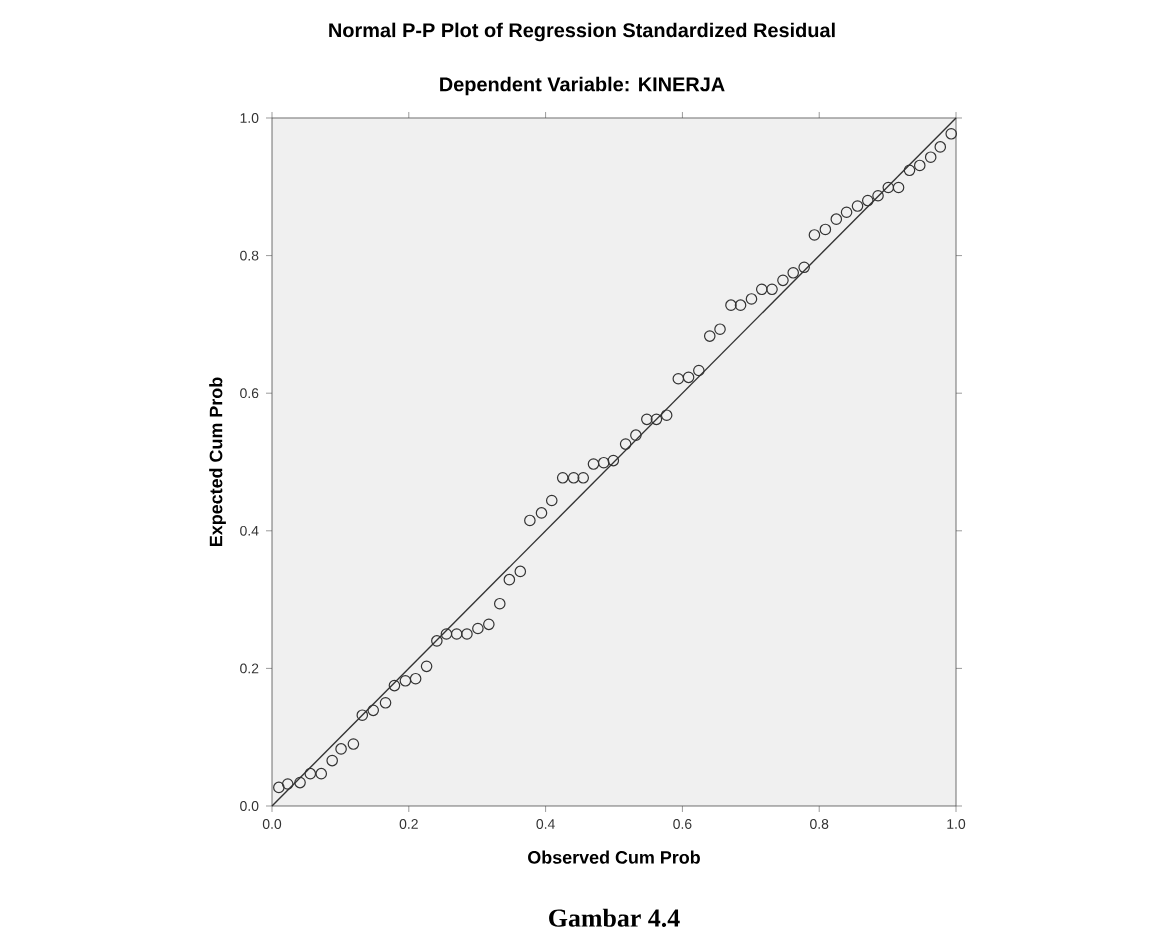  What do you see at coordinates (614, 917) in the screenshot?
I see `text: Gambar 4.4` at bounding box center [614, 917].